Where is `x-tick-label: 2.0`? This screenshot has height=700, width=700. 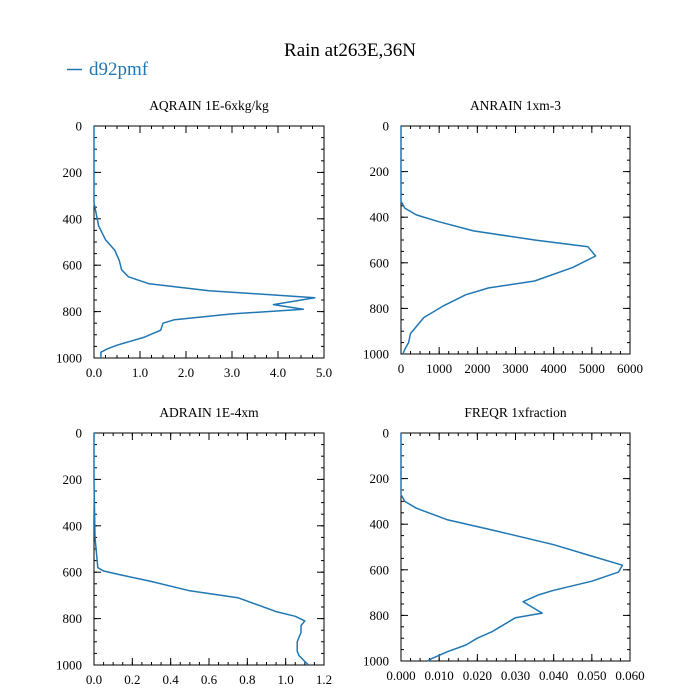 x-tick-label: 2.0 is located at coordinates (186, 372).